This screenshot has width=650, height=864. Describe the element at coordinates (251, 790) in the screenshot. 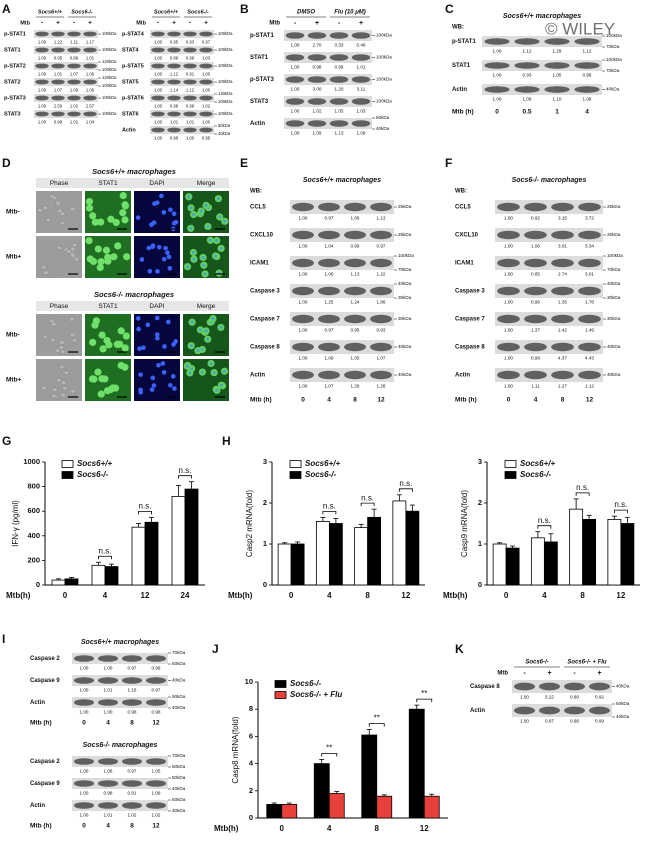

I see `y-tick-label: 2` at that location.